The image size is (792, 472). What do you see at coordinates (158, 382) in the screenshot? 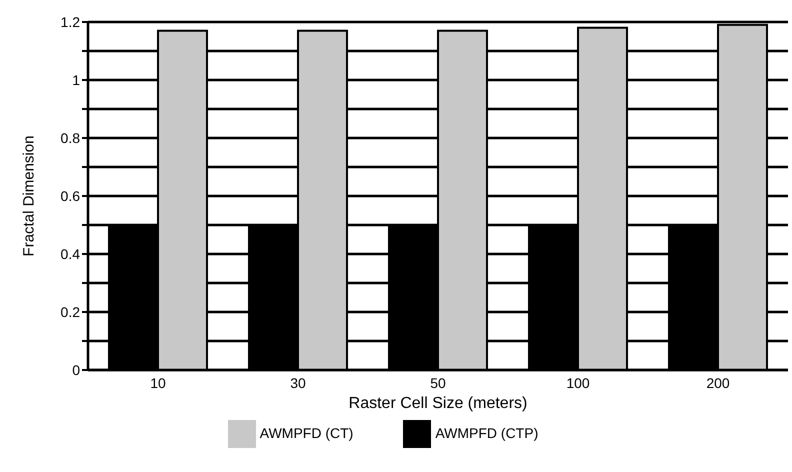
I see `x-tick-label: 10` at bounding box center [158, 382].